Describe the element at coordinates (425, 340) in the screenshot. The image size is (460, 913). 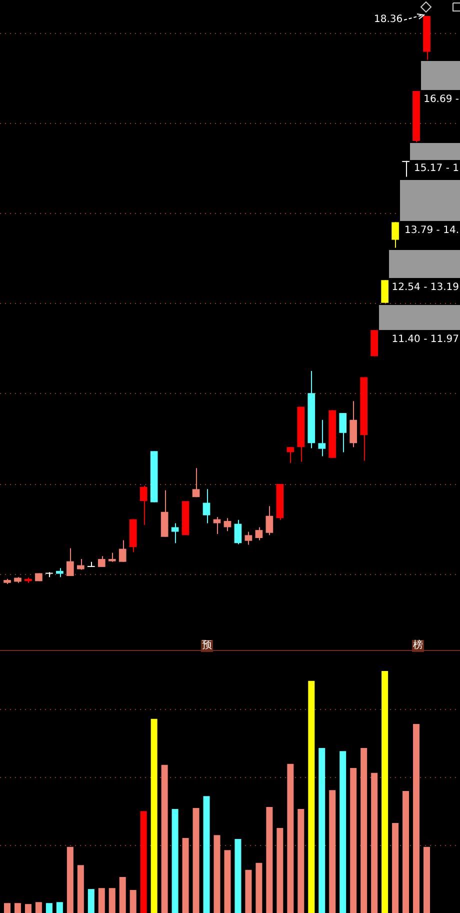
I see `annotation: 11.40 - 11.97` at that location.